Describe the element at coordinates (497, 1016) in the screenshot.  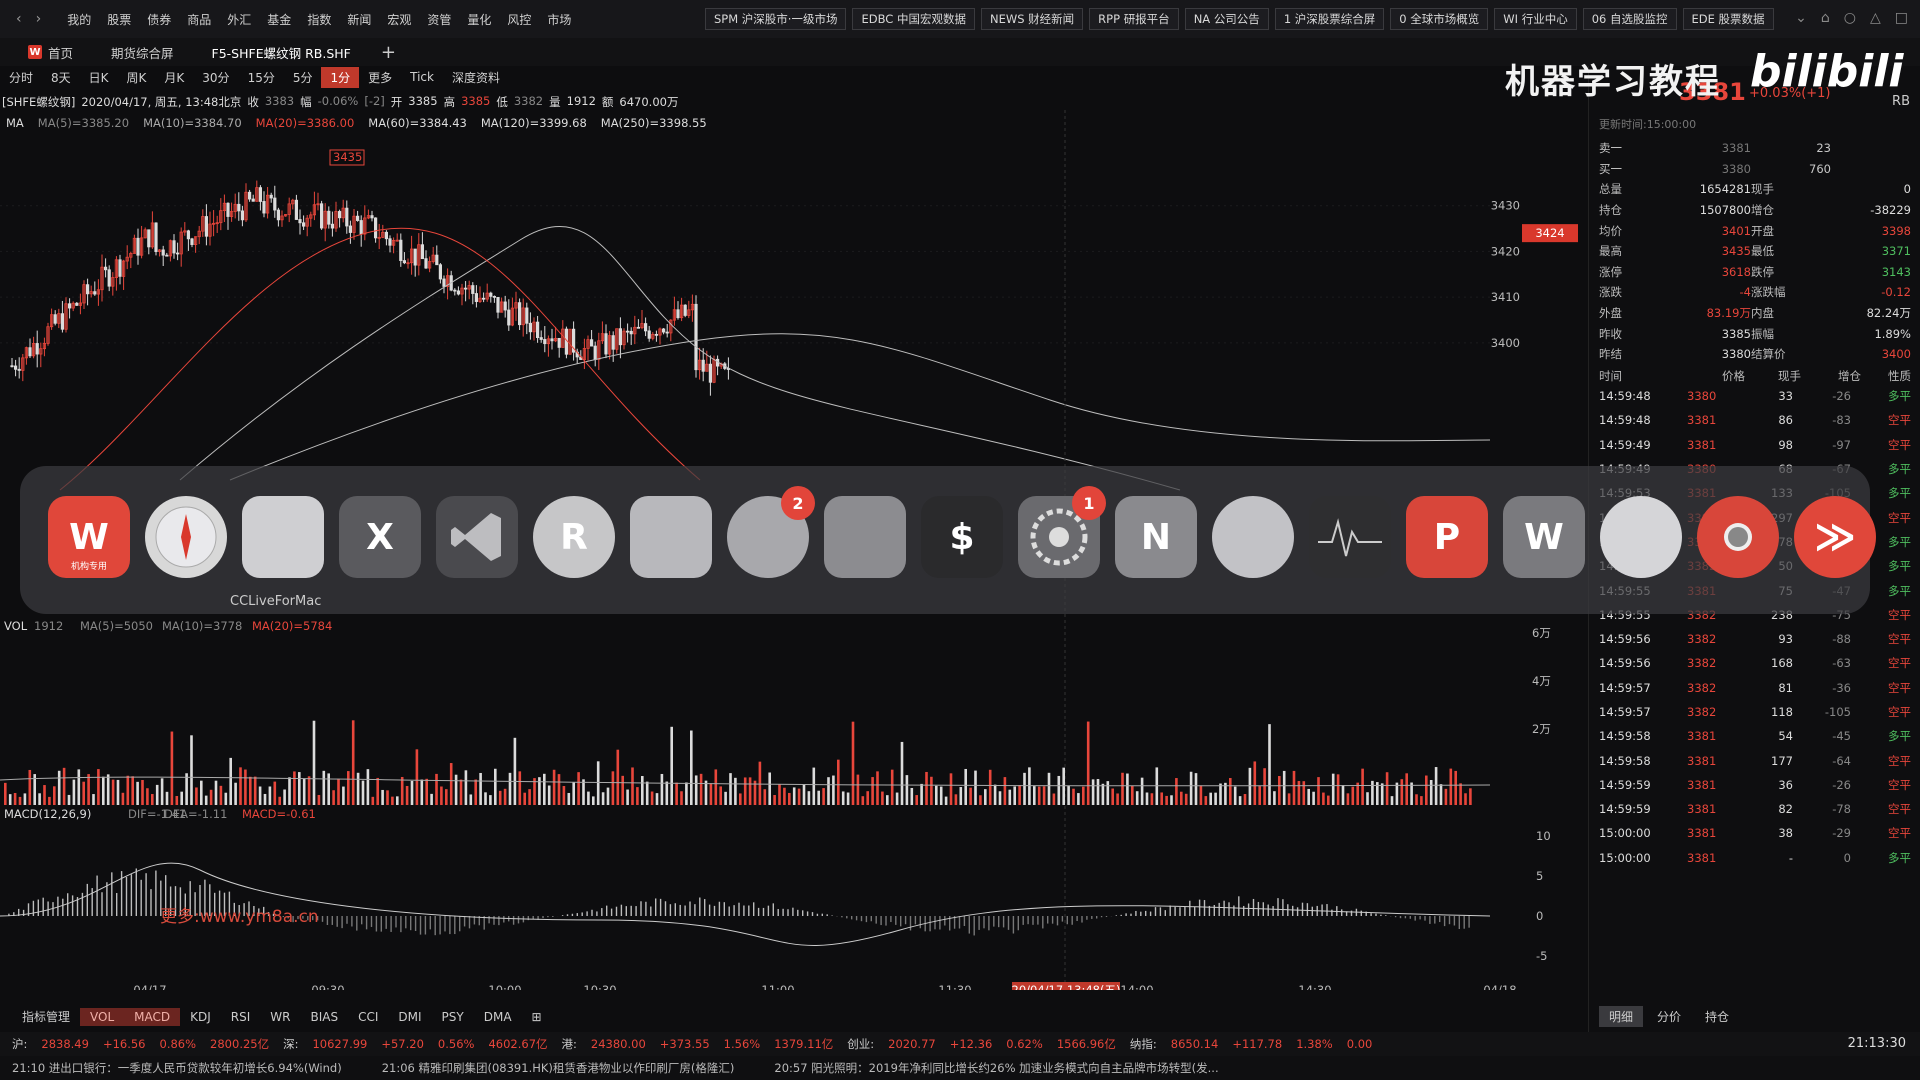
I see `indicator-tab: DMA` at that location.